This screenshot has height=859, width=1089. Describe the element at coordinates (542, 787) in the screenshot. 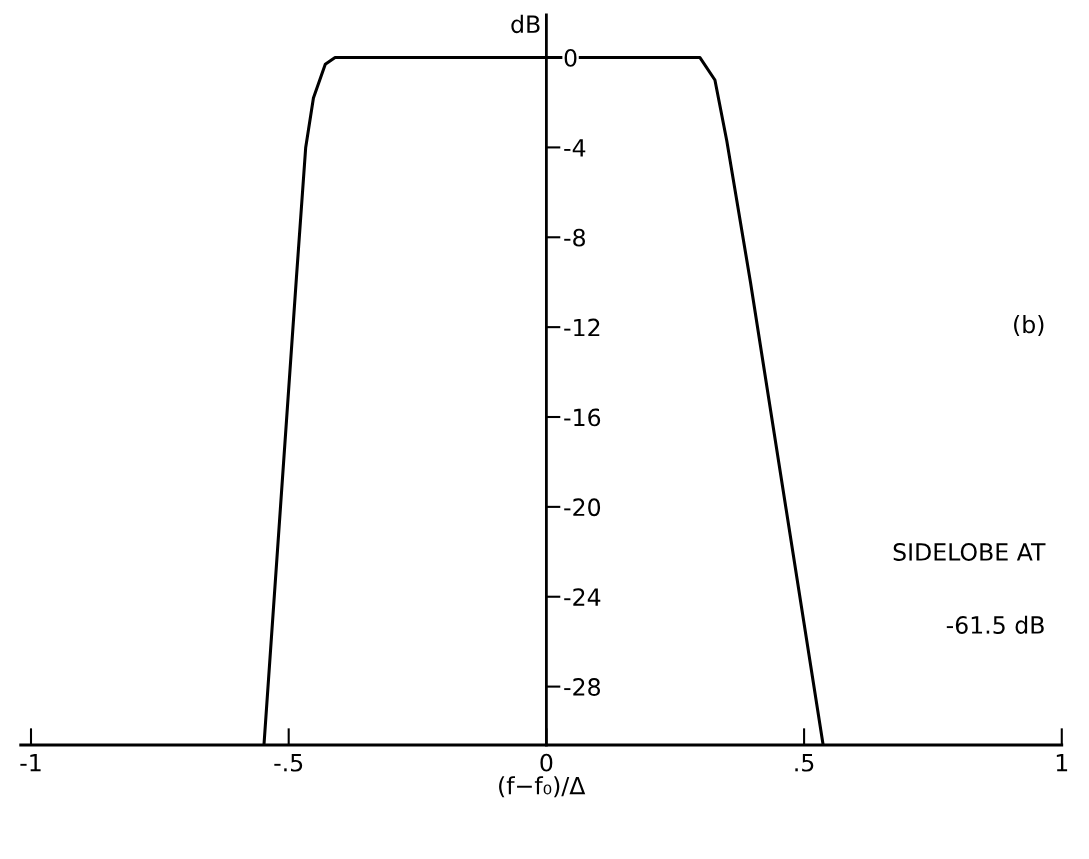

I see `x-axis-title: (f−f₀)/Δ` at that location.